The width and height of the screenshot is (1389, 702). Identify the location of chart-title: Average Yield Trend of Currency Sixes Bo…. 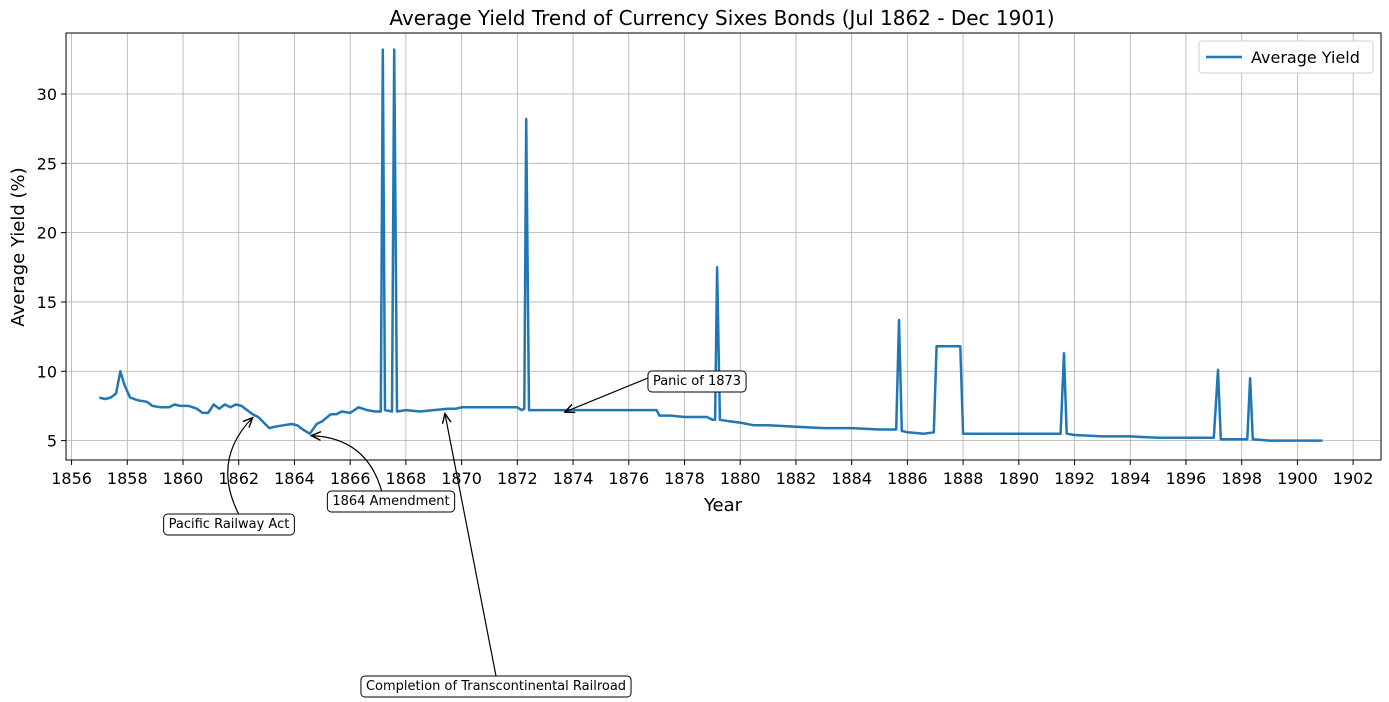
(721, 18).